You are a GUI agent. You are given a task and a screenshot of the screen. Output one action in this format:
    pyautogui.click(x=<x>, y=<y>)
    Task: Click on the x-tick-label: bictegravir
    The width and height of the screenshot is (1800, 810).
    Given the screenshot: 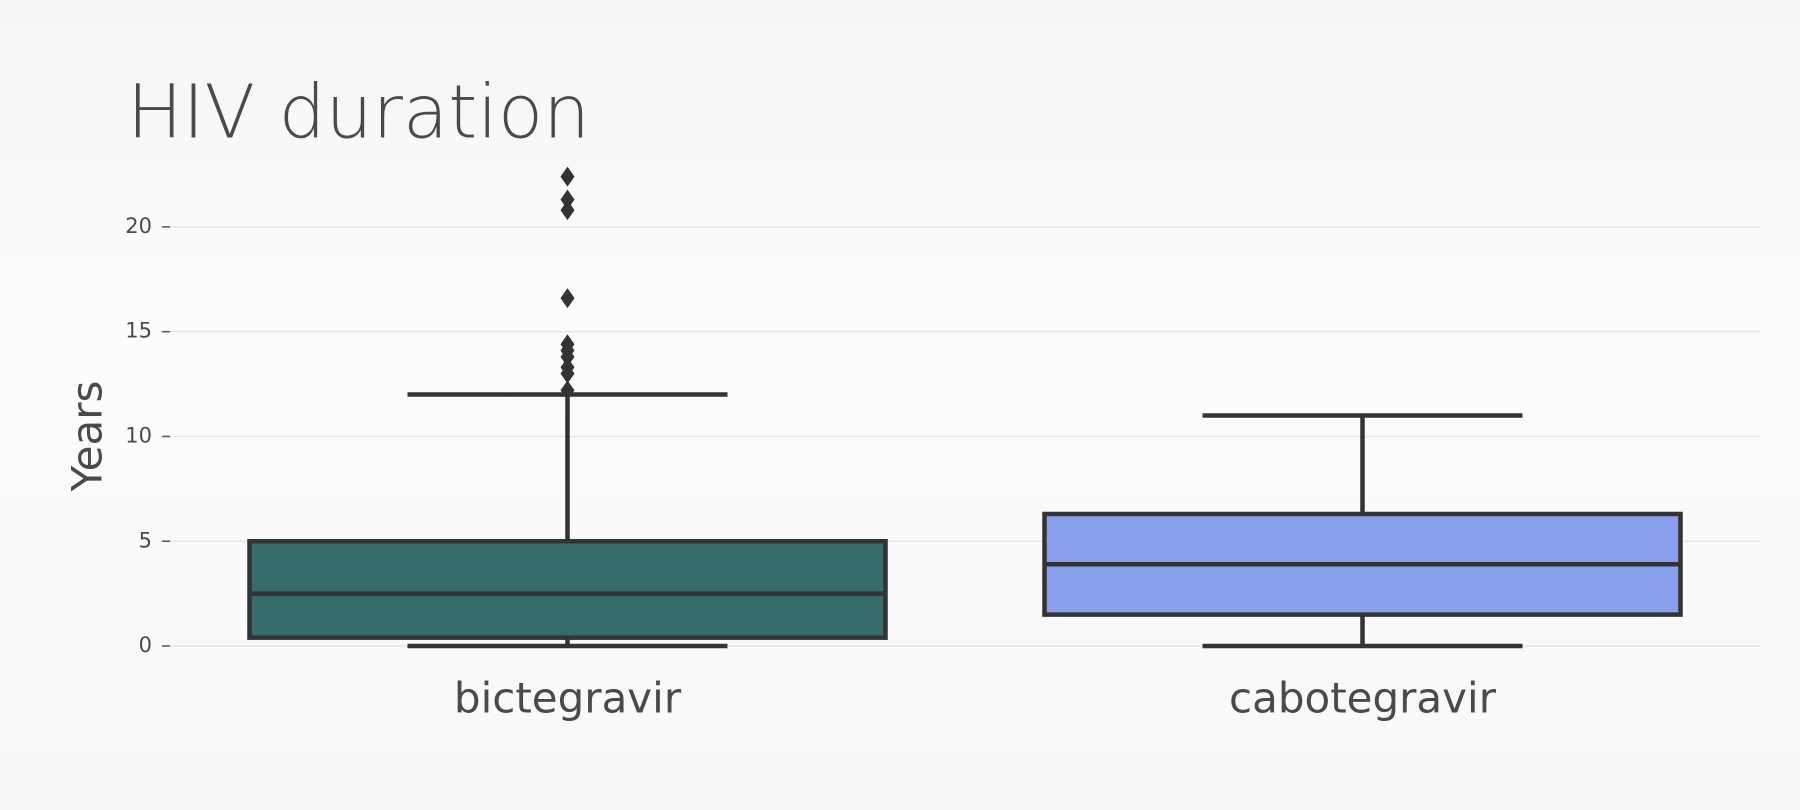 What is the action you would take?
    pyautogui.click(x=568, y=698)
    